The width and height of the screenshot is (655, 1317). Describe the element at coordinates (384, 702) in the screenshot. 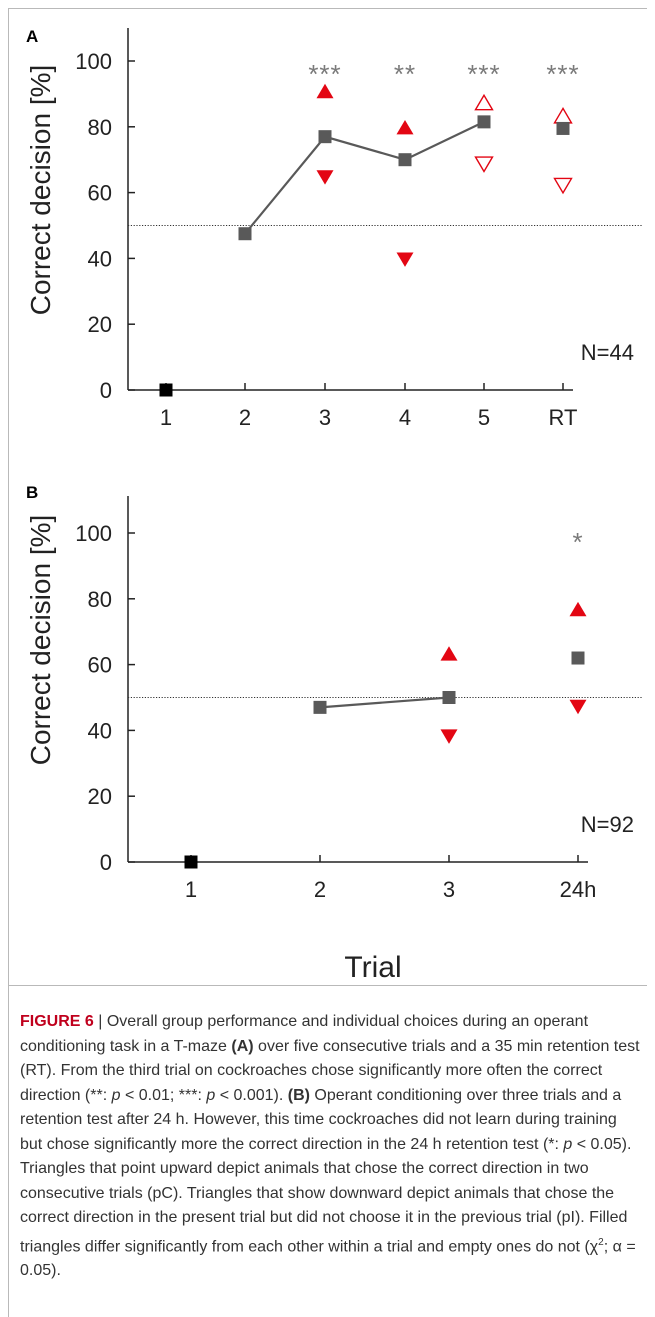

I see `panel-b-mean-line` at that location.